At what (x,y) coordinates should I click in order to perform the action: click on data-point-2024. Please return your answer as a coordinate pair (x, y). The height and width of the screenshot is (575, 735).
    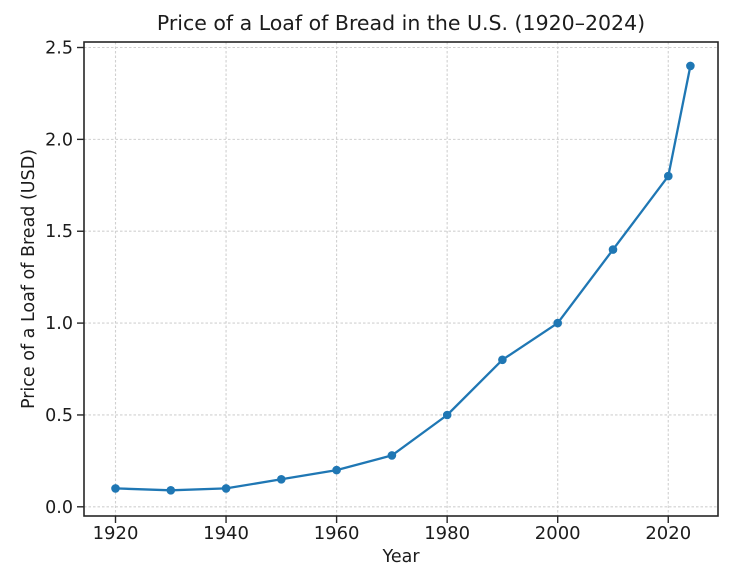
    Looking at the image, I should click on (690, 66).